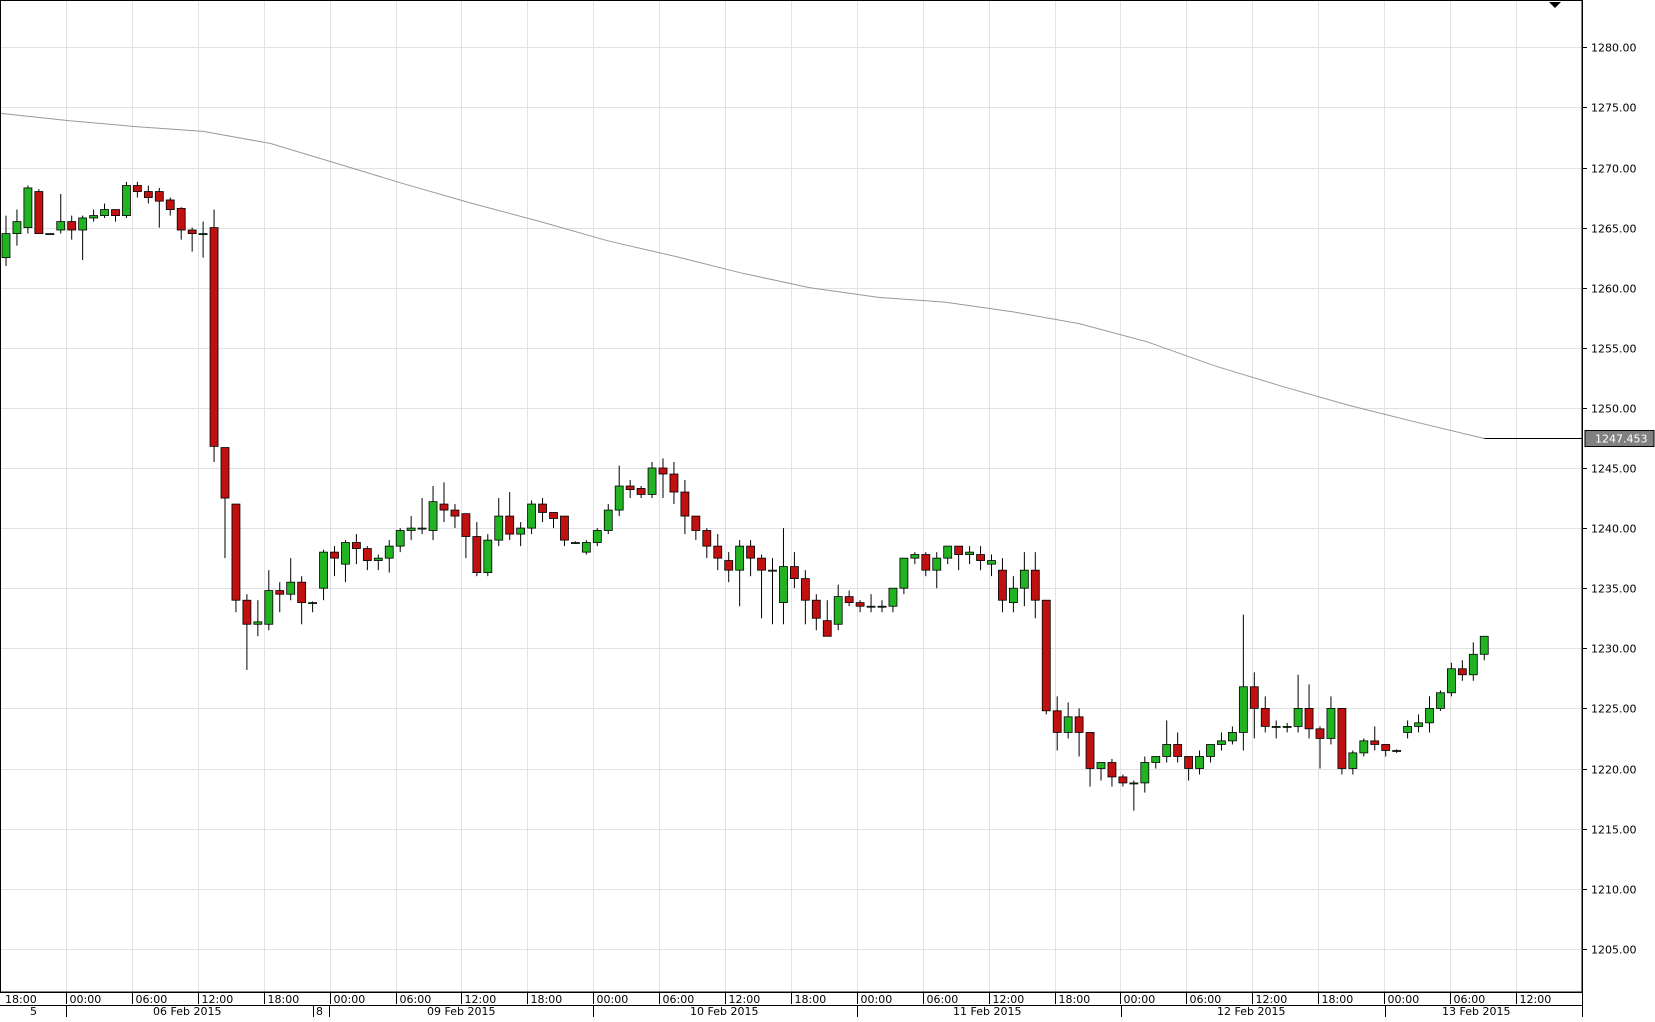 This screenshot has width=1655, height=1022. I want to click on current-value-box, so click(1619, 439).